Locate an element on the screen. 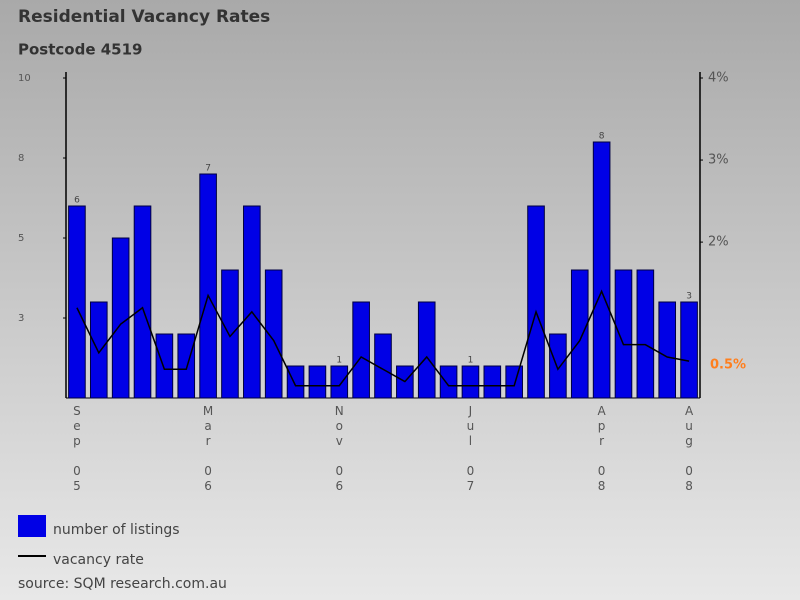 Image resolution: width=800 pixels, height=600 pixels. y-tick-label: 10 is located at coordinates (24, 78).